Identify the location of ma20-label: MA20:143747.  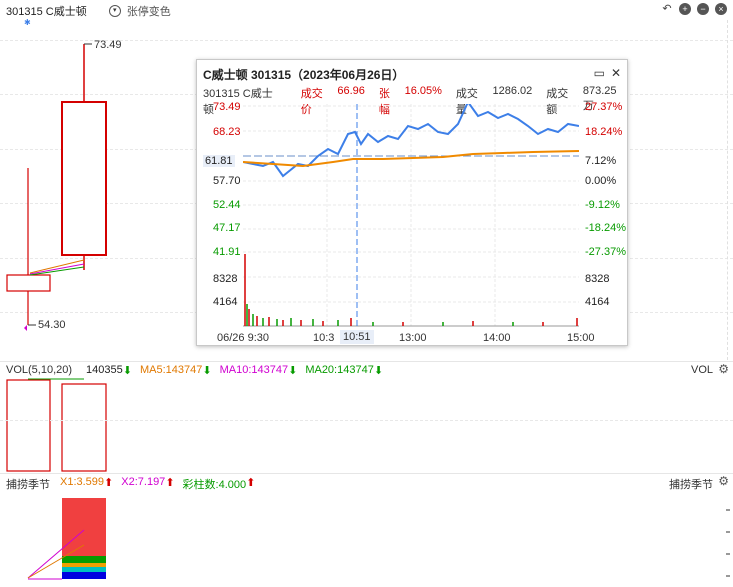
(339, 370).